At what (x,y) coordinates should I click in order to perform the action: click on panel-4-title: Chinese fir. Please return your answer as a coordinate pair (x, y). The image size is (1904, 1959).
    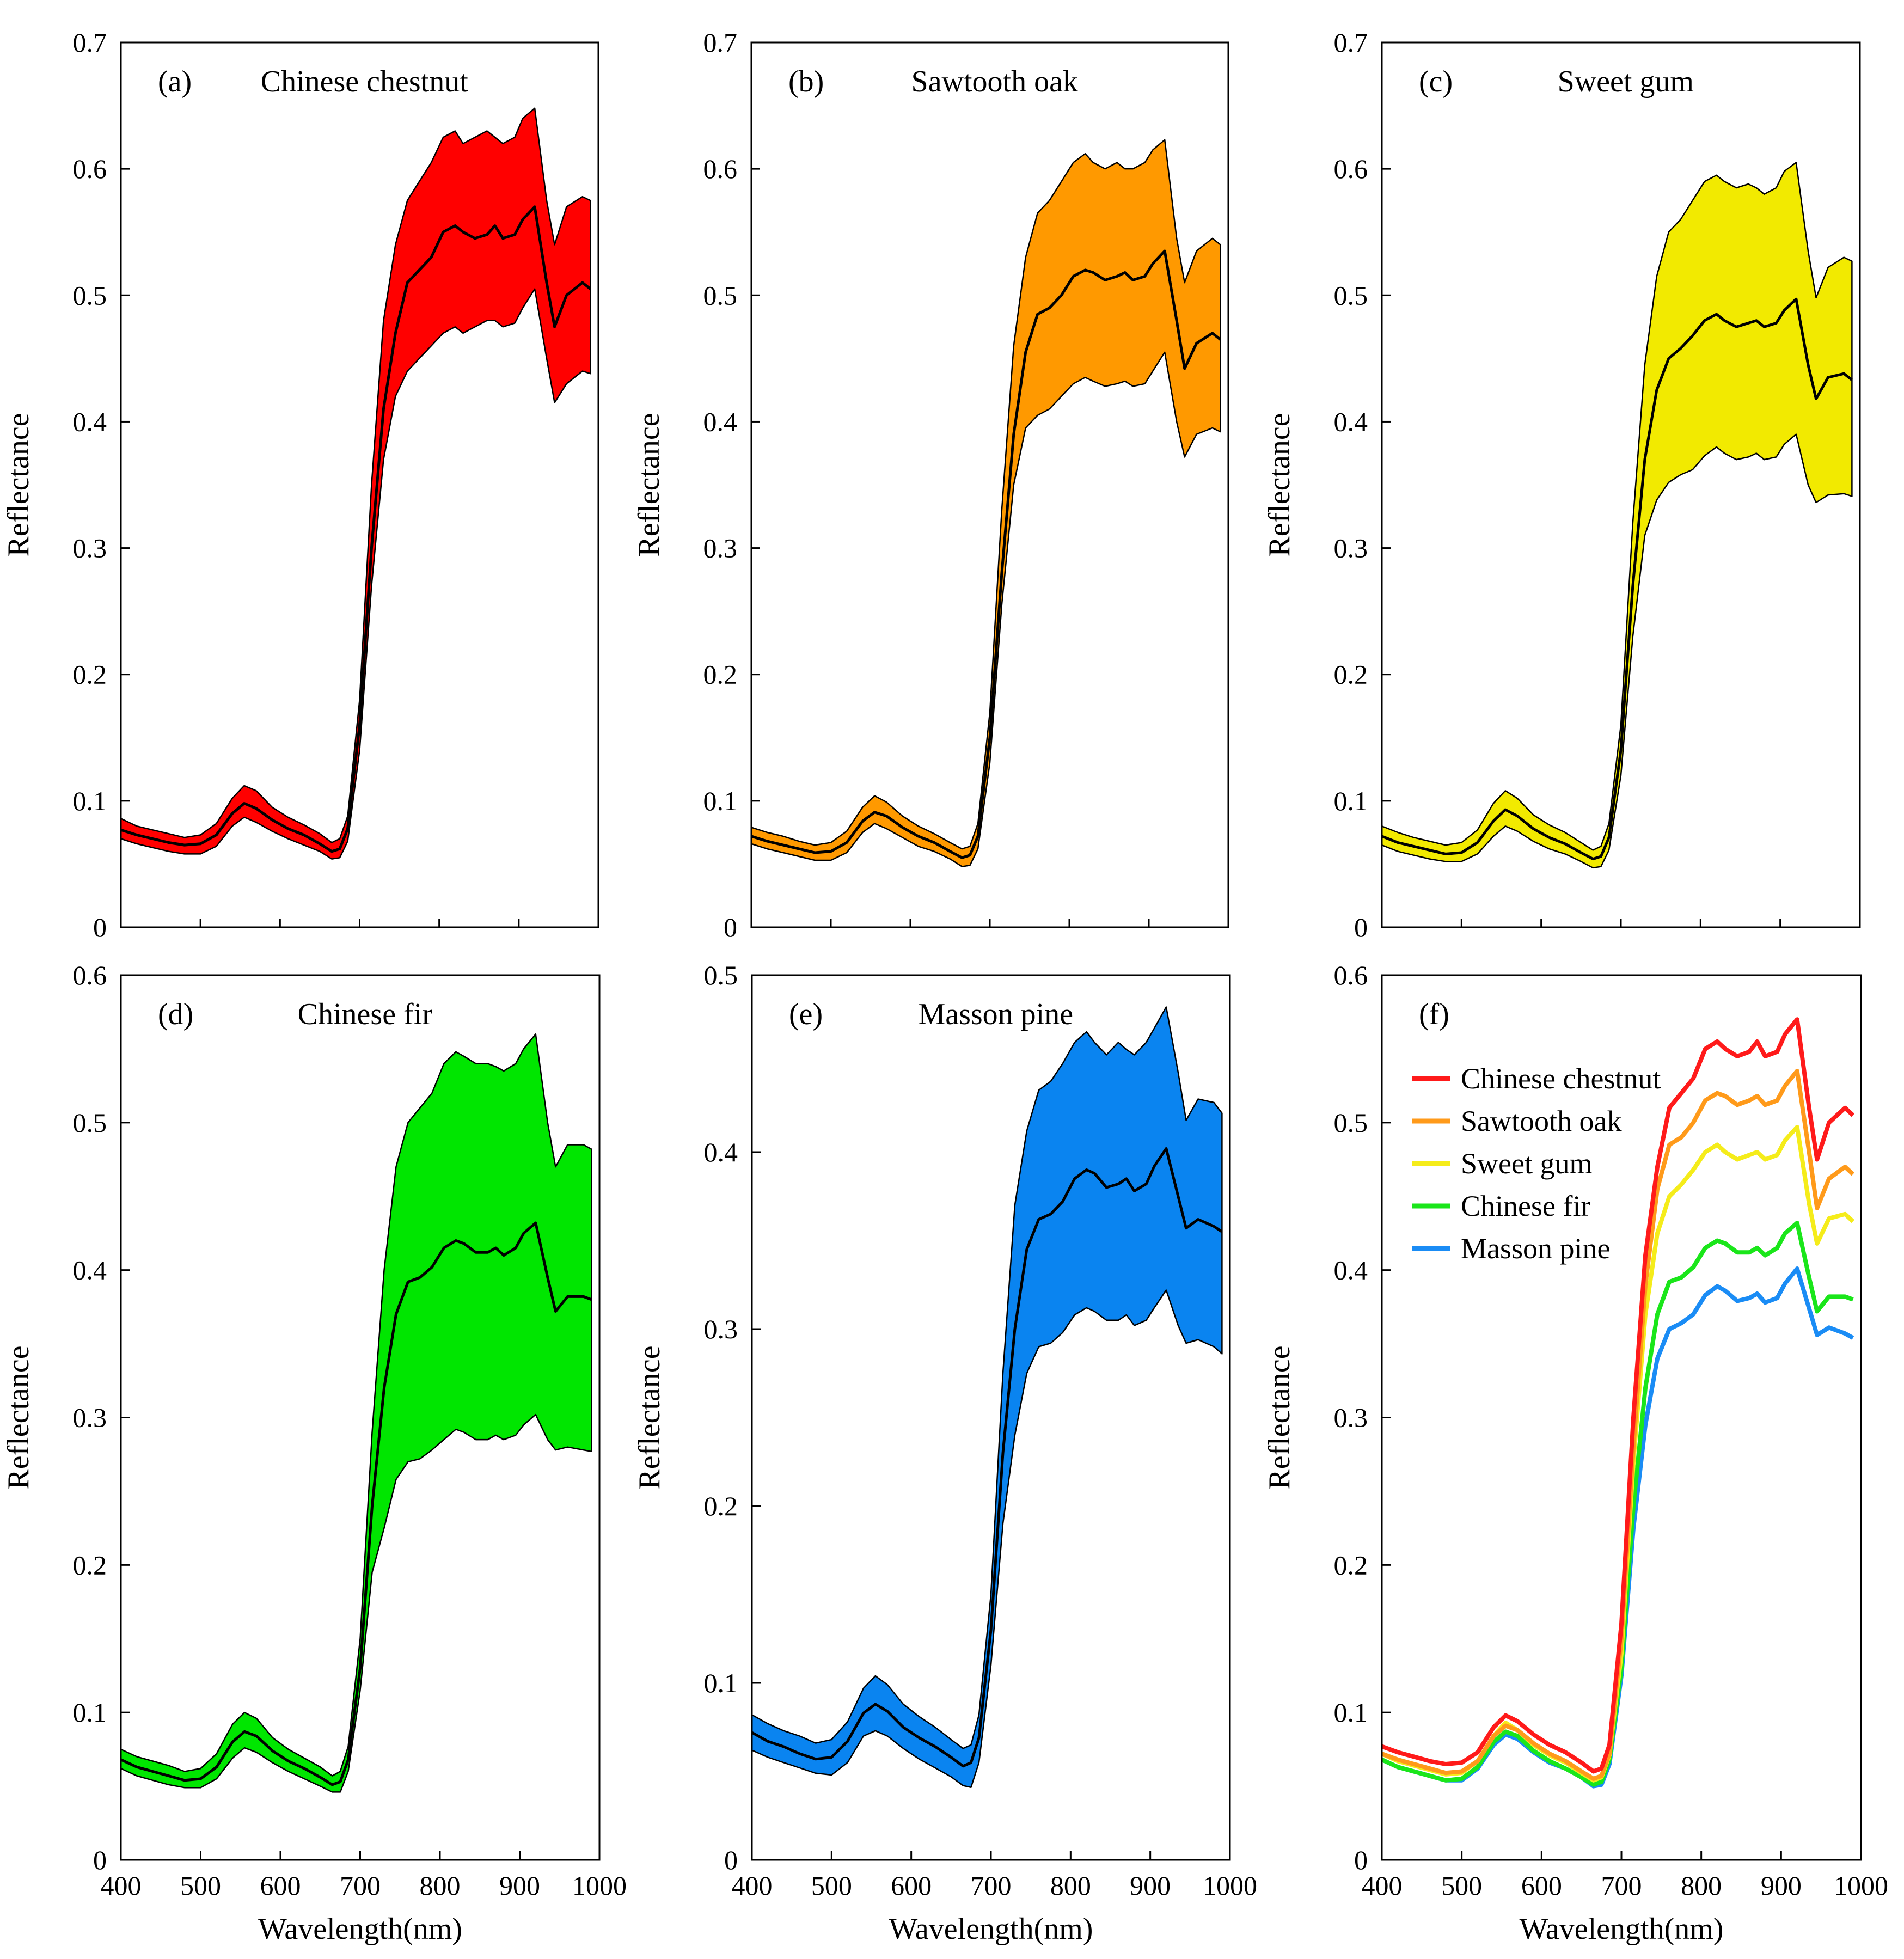
    Looking at the image, I should click on (365, 1014).